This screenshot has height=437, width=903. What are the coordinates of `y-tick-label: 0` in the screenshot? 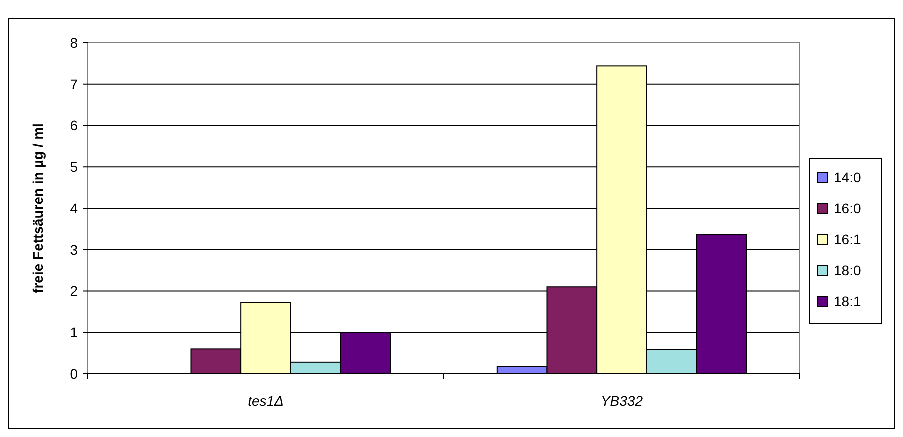 It's located at (74, 374).